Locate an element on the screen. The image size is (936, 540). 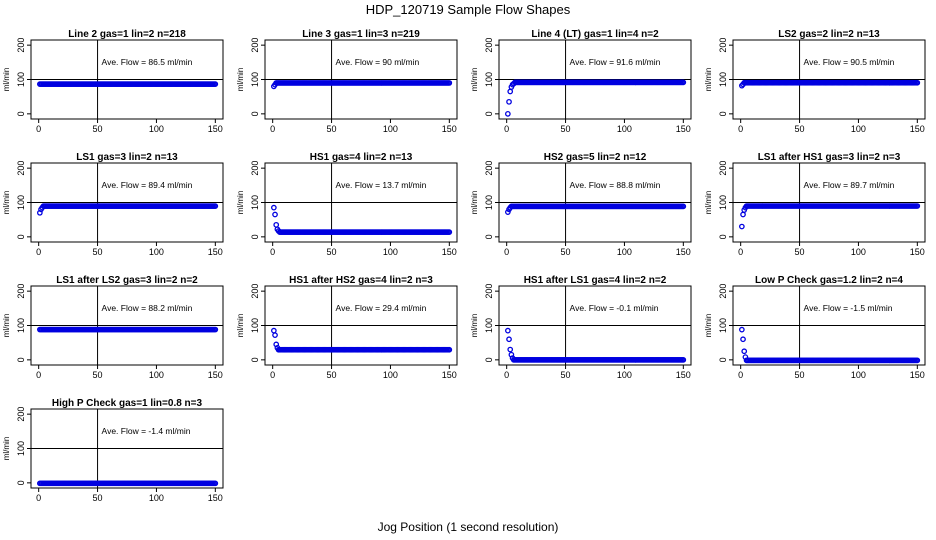
panel-title: LS1 after HS1 gas=3 lin=2 n=3 is located at coordinates (829, 157).